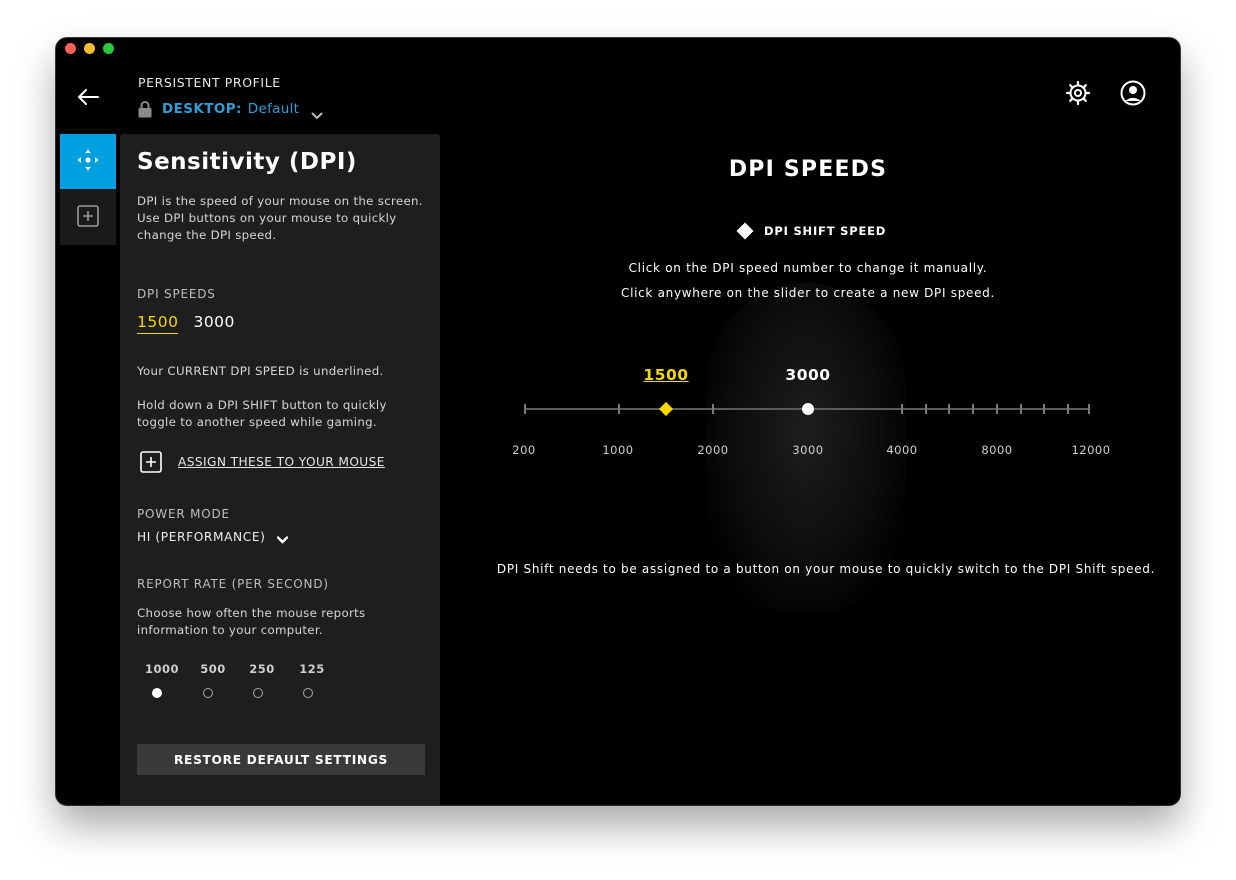 Image resolution: width=1236 pixels, height=880 pixels. What do you see at coordinates (108, 48) in the screenshot?
I see `window-maximize-button` at bounding box center [108, 48].